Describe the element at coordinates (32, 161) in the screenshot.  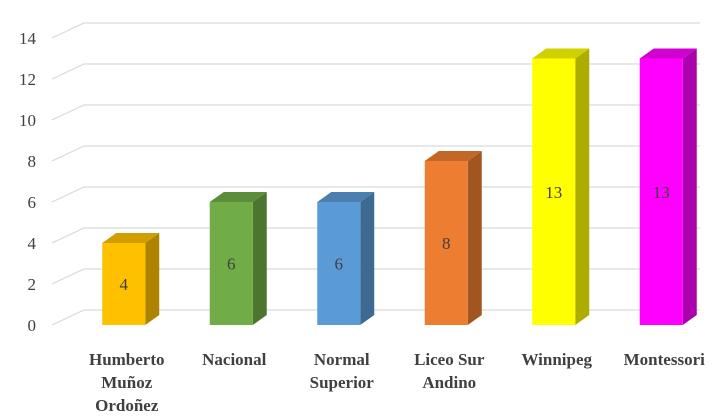
I see `y-tick-label: 8` at that location.